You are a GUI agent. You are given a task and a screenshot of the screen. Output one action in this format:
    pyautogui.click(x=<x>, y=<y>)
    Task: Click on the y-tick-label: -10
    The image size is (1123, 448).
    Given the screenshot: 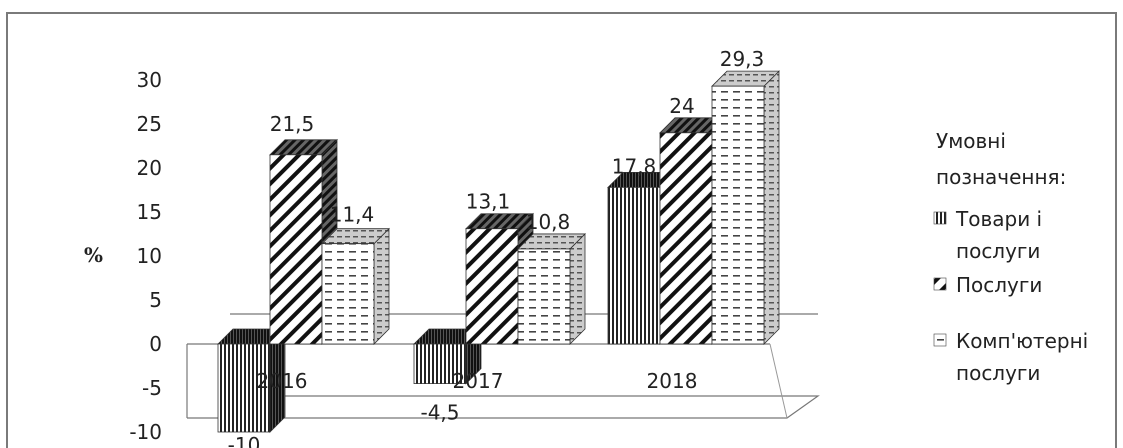 What is the action you would take?
    pyautogui.click(x=145, y=432)
    